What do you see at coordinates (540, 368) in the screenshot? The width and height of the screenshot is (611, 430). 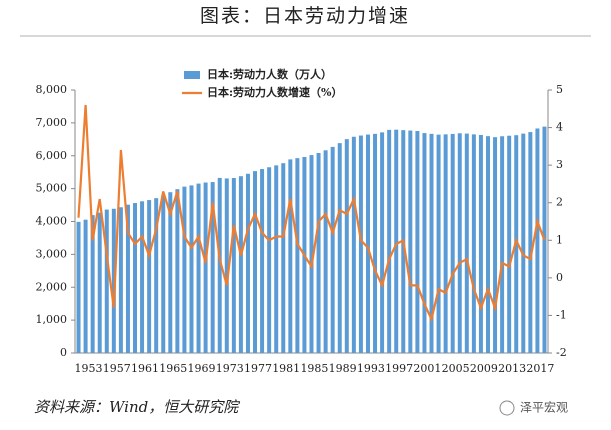 I see `x-tick-label: 2017` at bounding box center [540, 368].